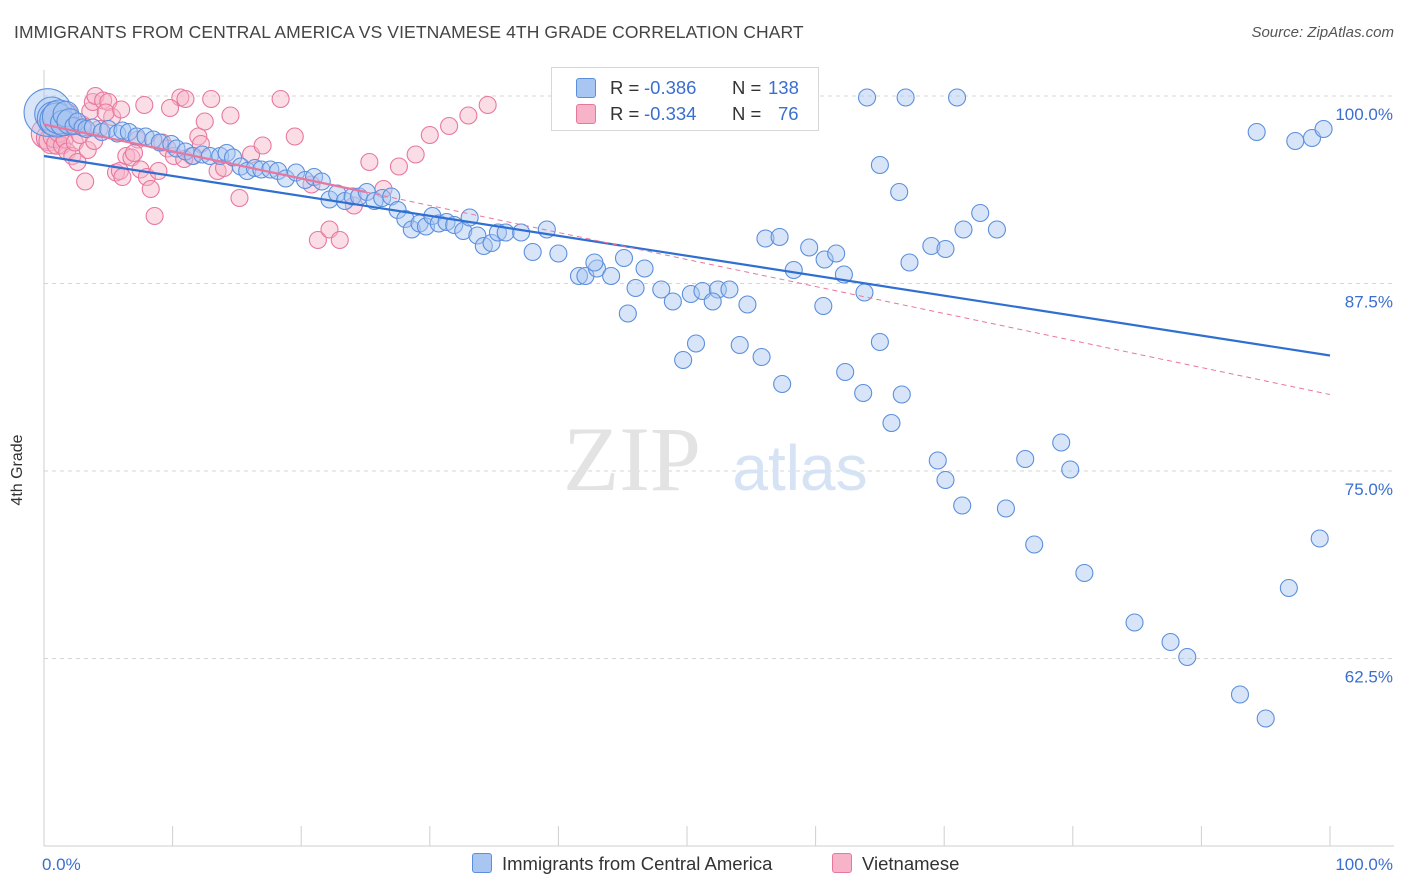  Describe the element at coordinates (586, 114) in the screenshot. I see `legend-swatch-vietnamese` at that location.